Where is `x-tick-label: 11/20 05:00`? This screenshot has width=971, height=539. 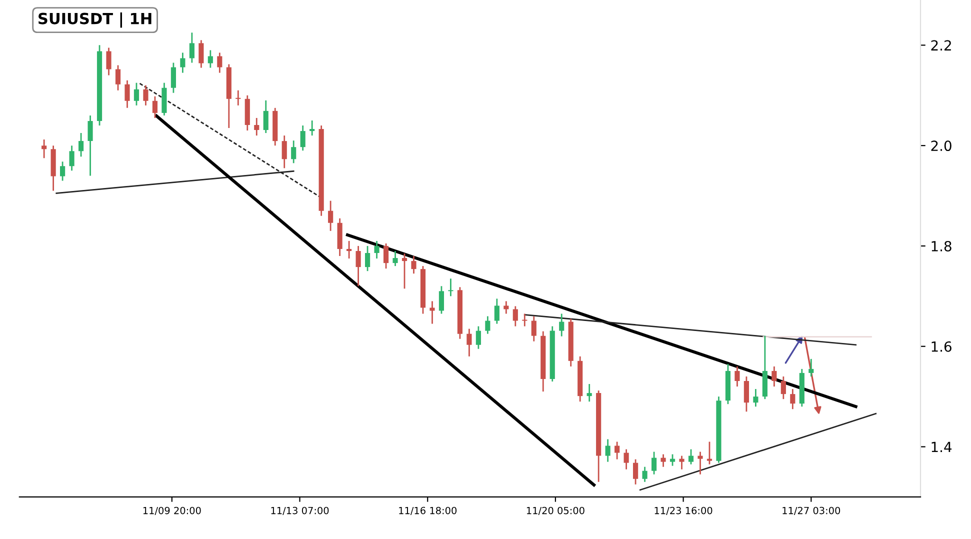 x-tick-label: 11/20 05:00 is located at coordinates (555, 510).